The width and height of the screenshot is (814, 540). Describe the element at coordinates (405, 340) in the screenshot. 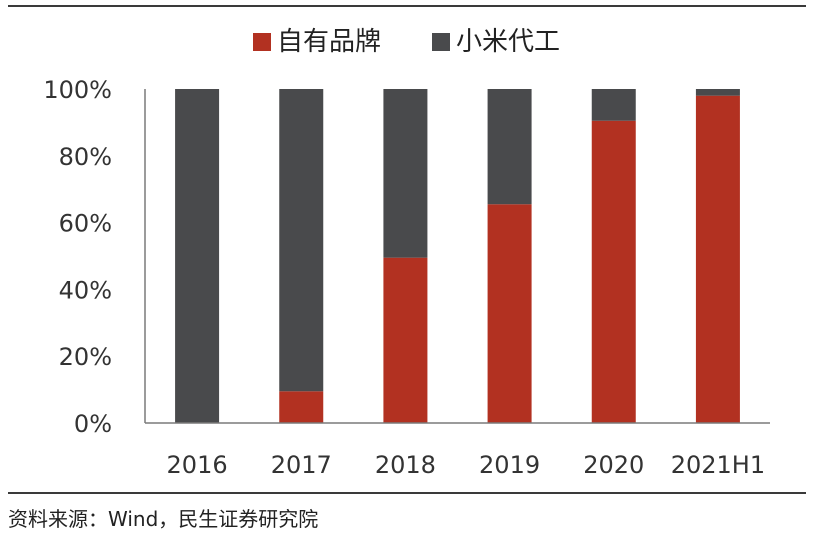

I see `bar-own-brand-2018` at that location.